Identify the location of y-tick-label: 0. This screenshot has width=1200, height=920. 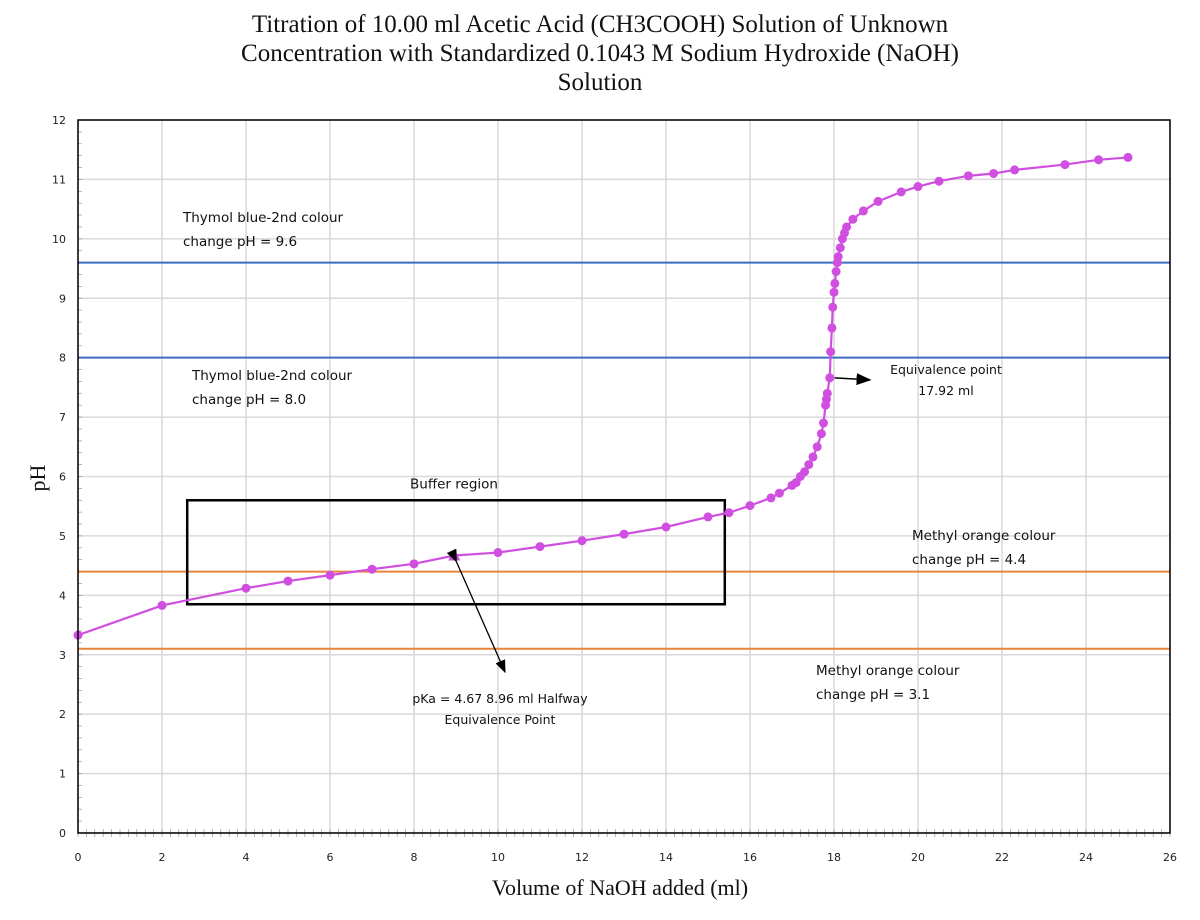
(62, 833).